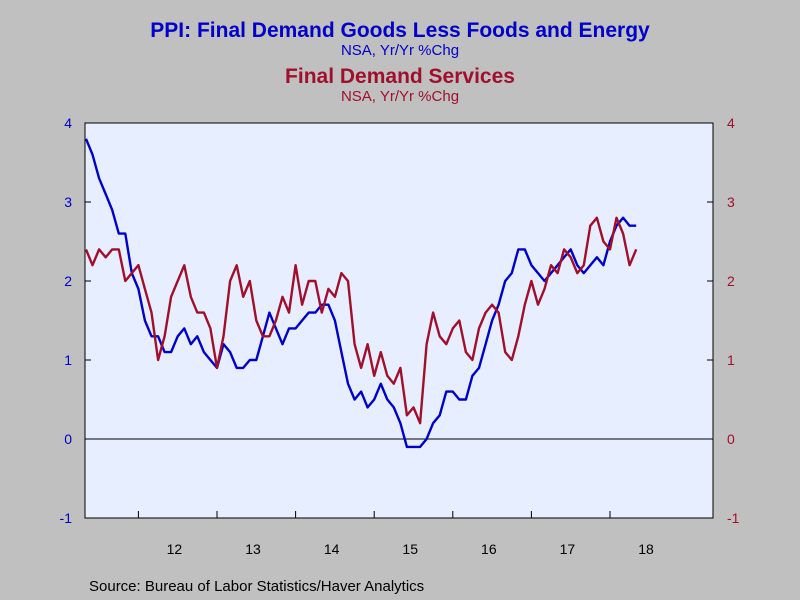 This screenshot has width=800, height=600. I want to click on y-tick-label-right: 2, so click(731, 281).